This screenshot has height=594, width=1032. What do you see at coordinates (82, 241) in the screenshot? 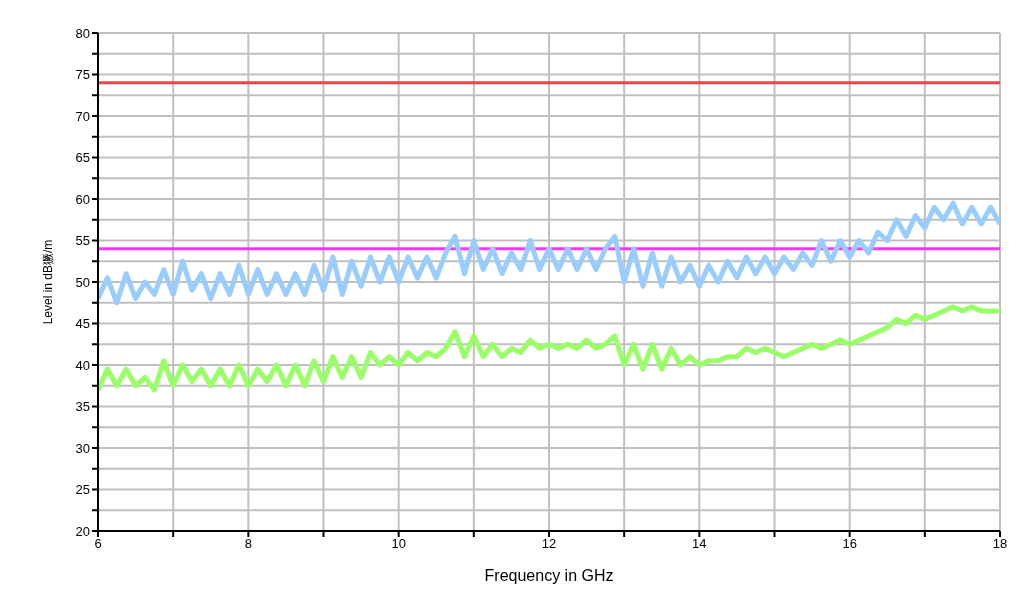
I see `y-tick-label: 55` at bounding box center [82, 241].